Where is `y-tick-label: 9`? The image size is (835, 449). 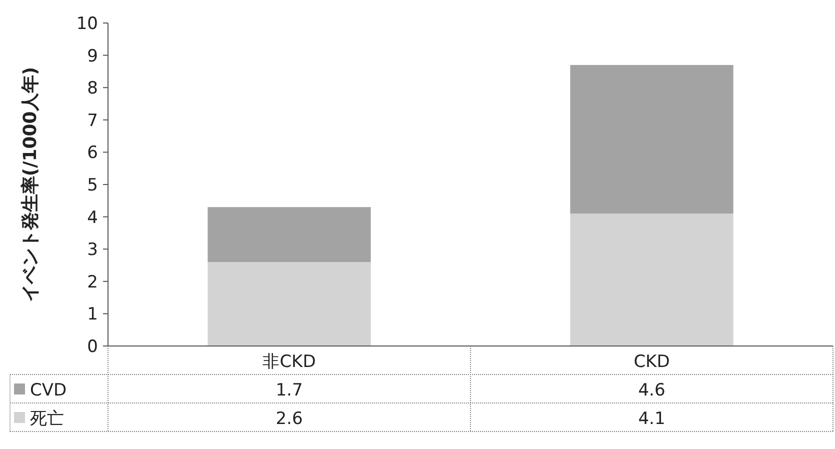 y-tick-label: 9 is located at coordinates (92, 56).